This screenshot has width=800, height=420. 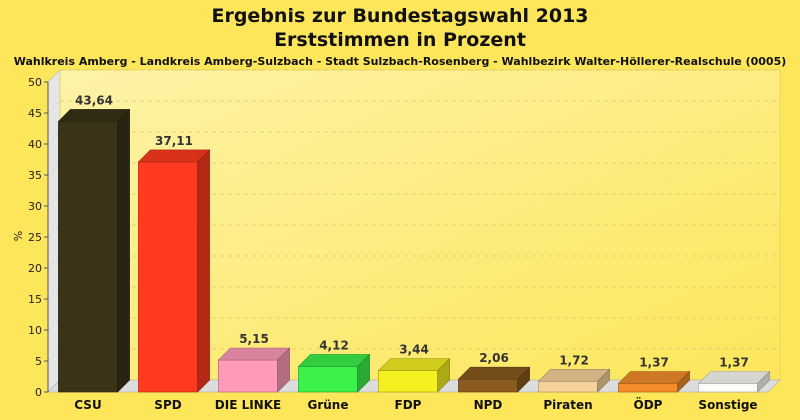 What do you see at coordinates (35, 299) in the screenshot?
I see `y-tick-label: 15` at bounding box center [35, 299].